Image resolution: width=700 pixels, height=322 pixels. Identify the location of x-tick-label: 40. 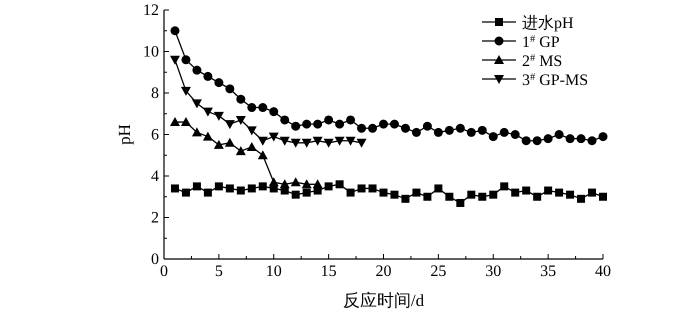
(603, 271).